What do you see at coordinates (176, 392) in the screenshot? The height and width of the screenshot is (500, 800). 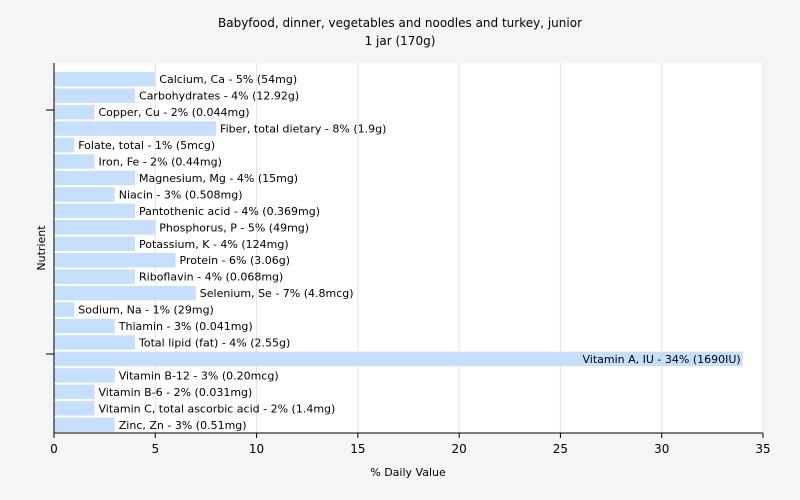 I see `bar-label: Vitamin B-6 - 2% (0.031mg)` at bounding box center [176, 392].